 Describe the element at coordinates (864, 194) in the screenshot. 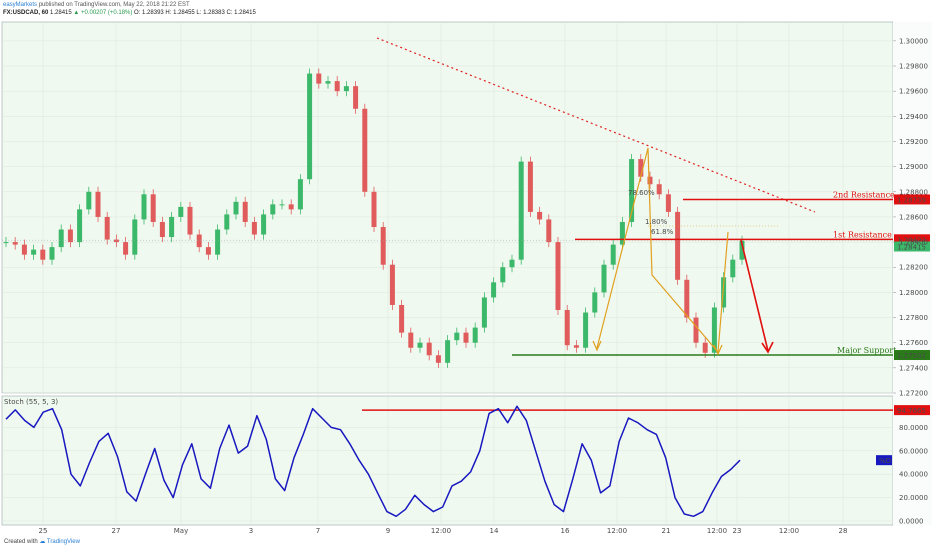

I see `second-resistance-label: 2nd Resistance` at that location.